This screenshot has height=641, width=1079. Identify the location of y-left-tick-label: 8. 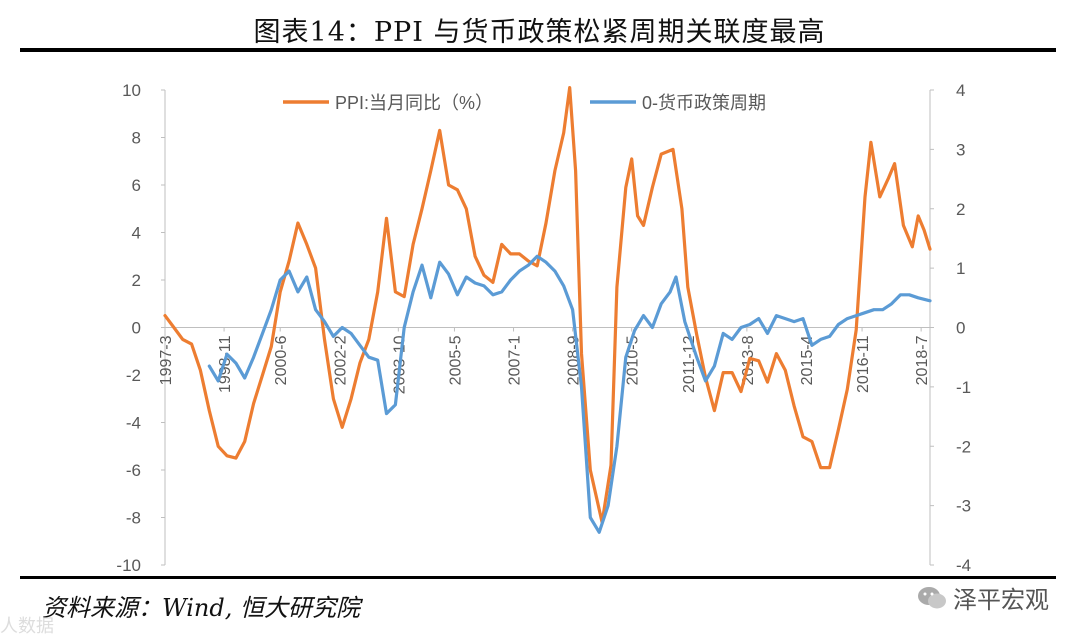
(136, 138).